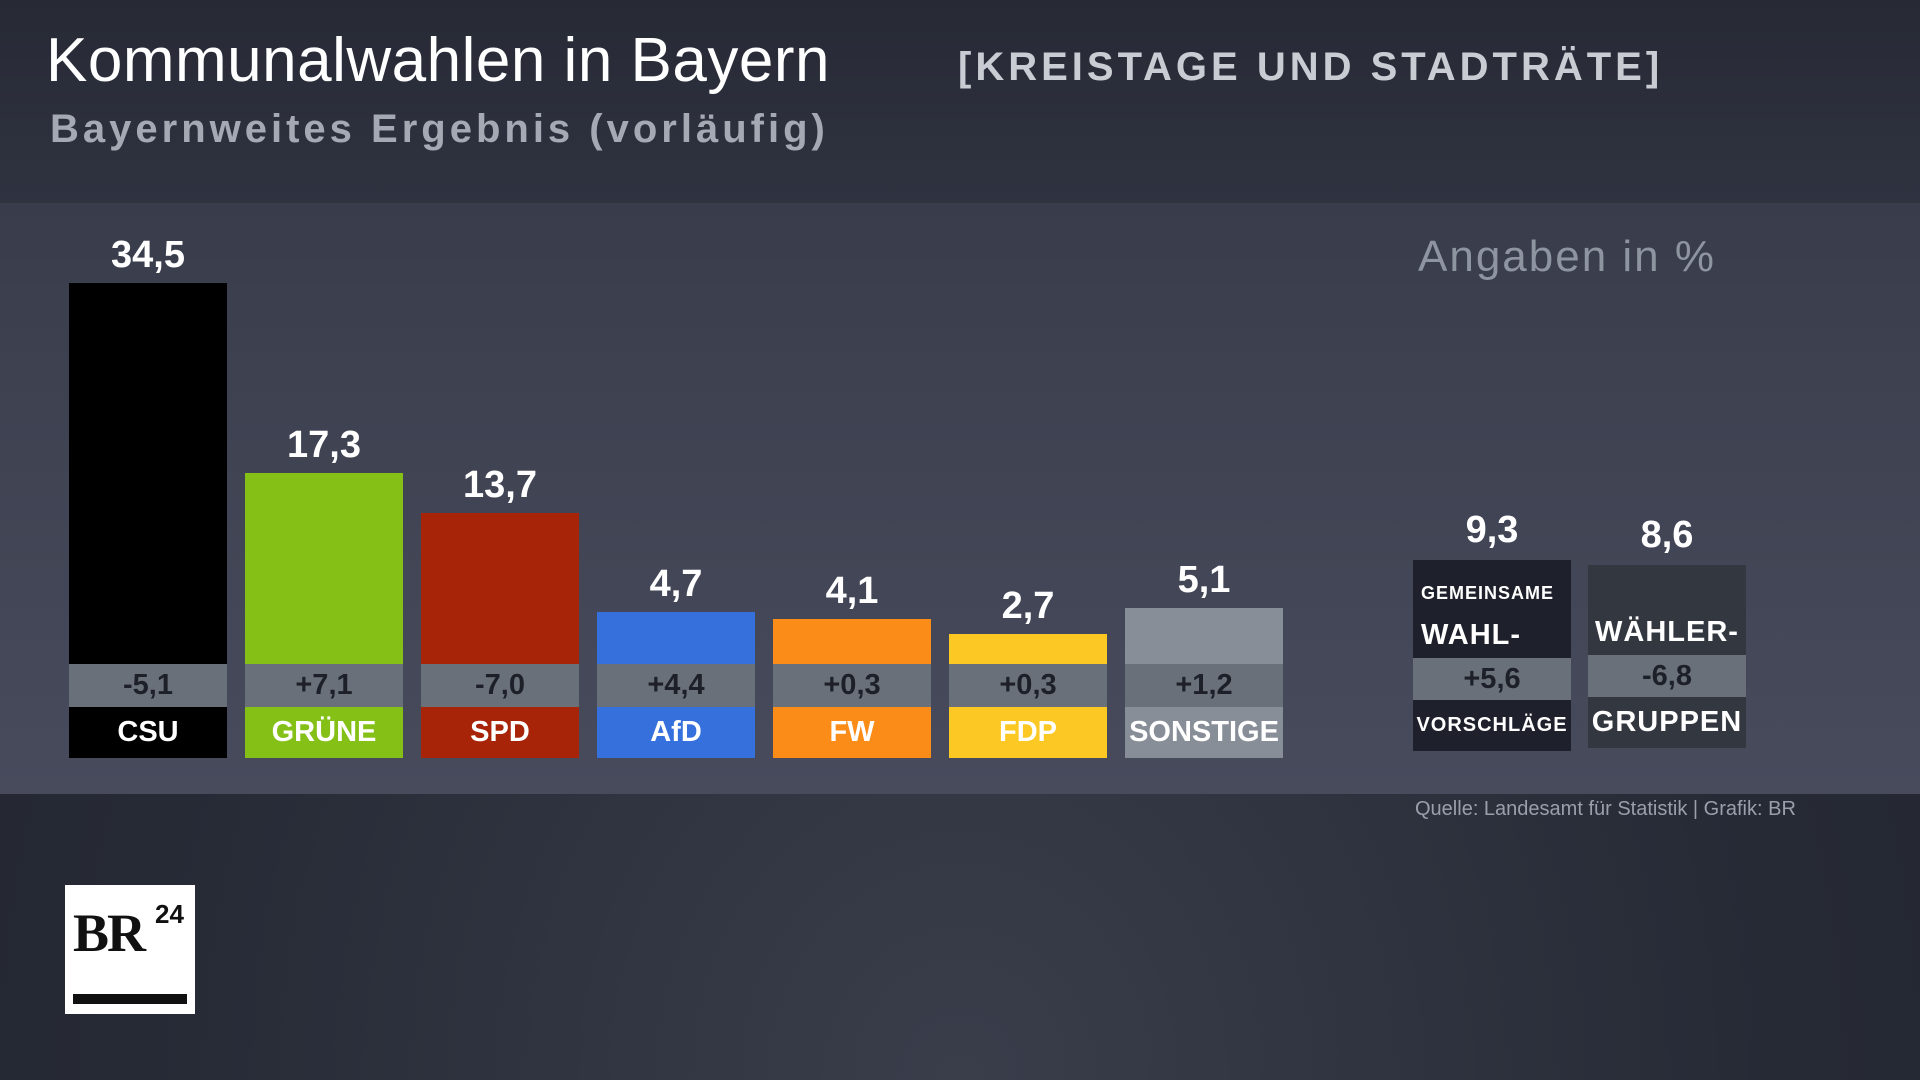 The image size is (1920, 1080). What do you see at coordinates (1492, 679) in the screenshot?
I see `change-label: +5,6` at bounding box center [1492, 679].